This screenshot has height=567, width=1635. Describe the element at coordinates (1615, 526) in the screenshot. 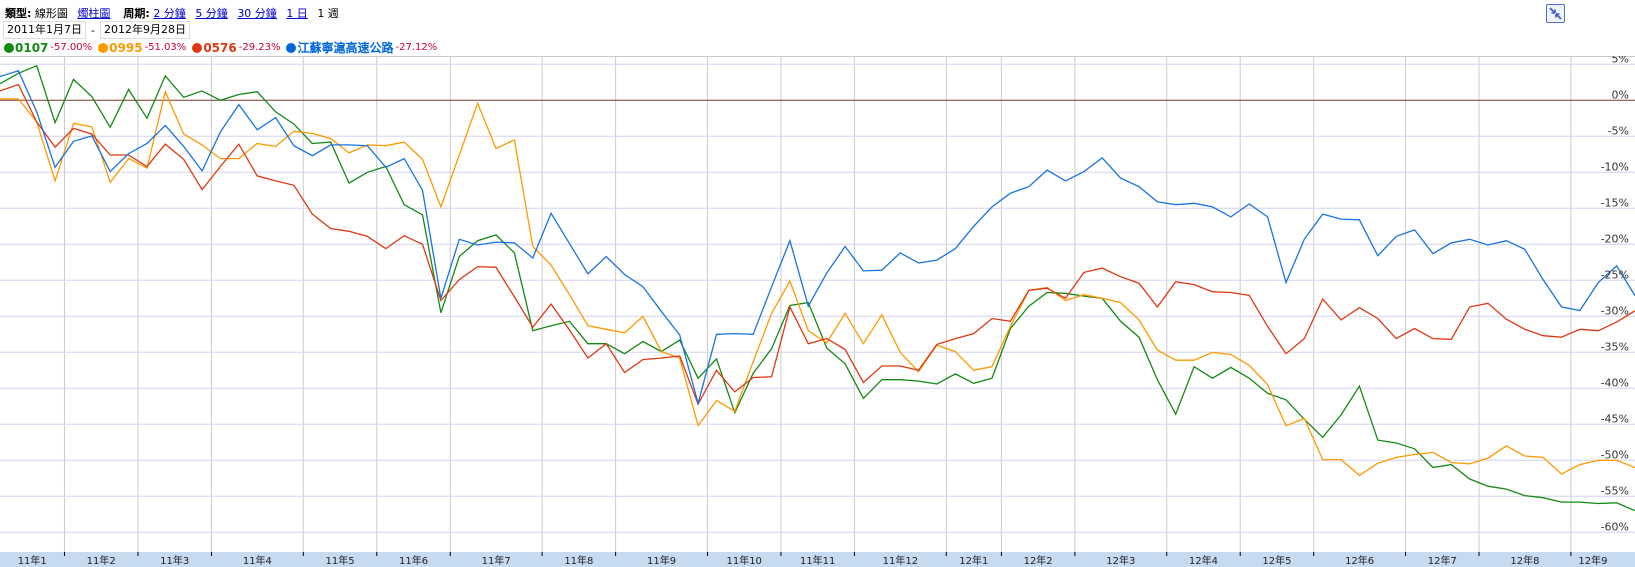

I see `y-tick-label: -60%` at that location.